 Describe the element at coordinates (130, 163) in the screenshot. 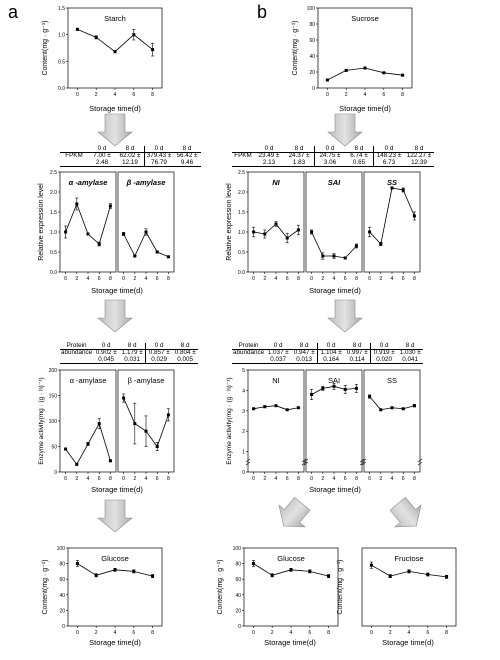

I see `fpkm-a-alpha-8d-sd: 12.19` at that location.